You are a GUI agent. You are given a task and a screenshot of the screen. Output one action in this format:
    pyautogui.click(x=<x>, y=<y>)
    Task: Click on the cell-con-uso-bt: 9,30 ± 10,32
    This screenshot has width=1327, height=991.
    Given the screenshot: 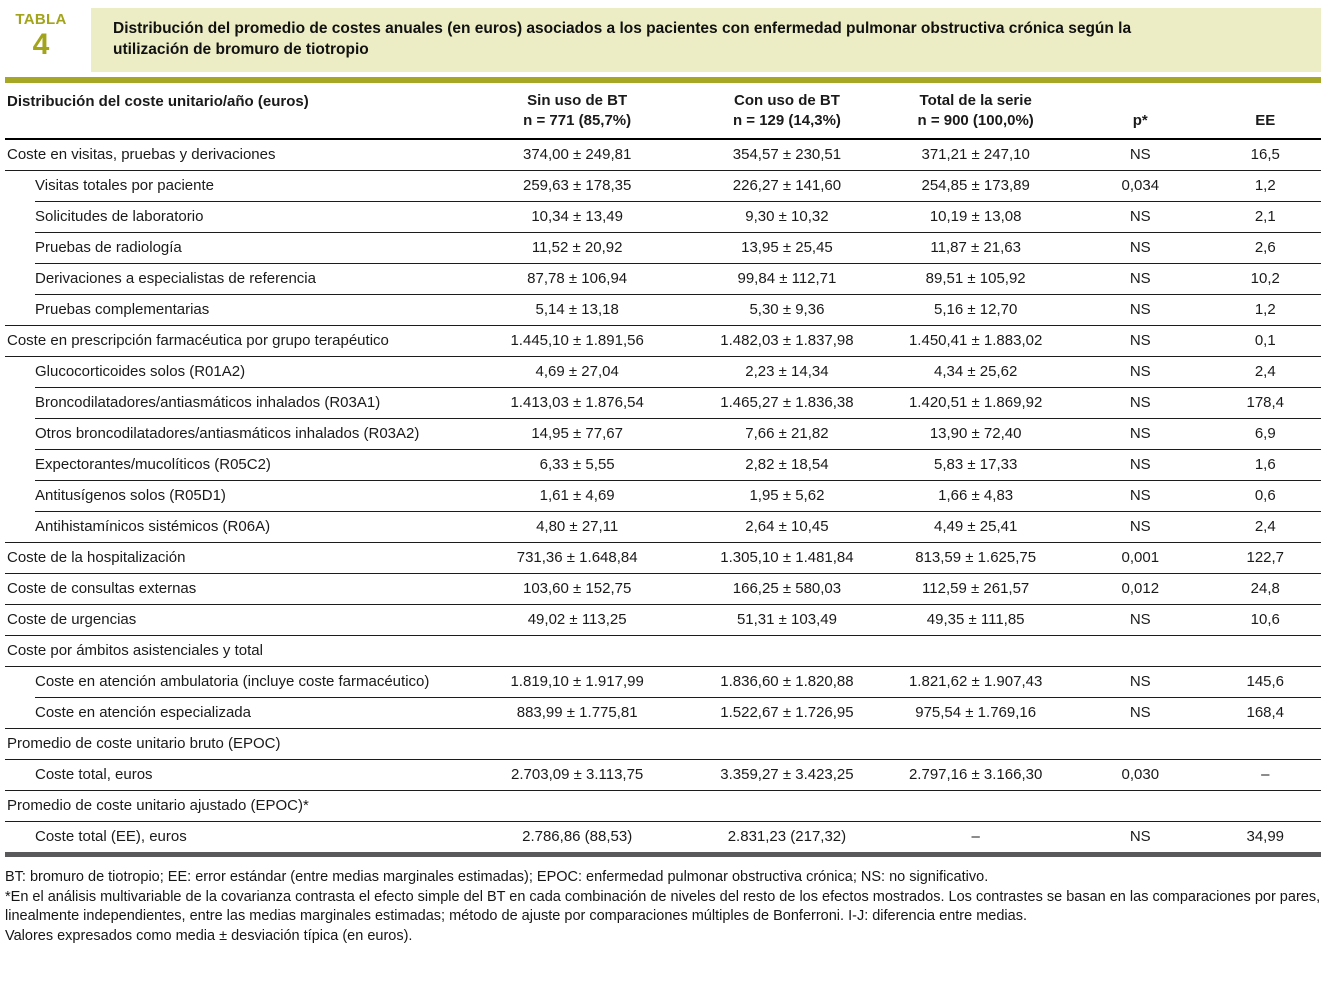 What is the action you would take?
    pyautogui.click(x=787, y=216)
    